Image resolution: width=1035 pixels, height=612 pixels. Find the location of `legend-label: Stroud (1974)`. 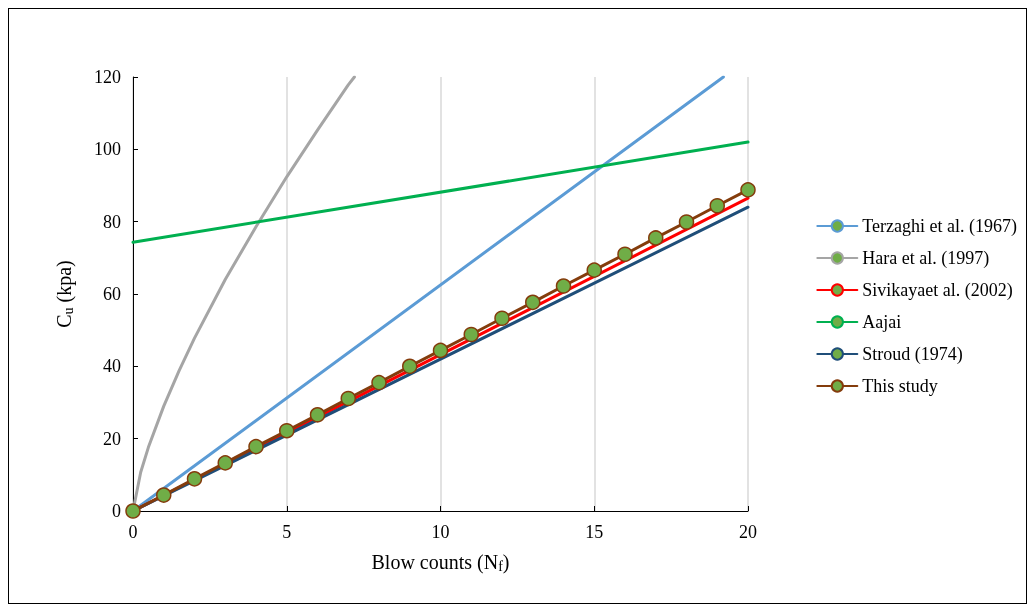

legend-label: Stroud (1974) is located at coordinates (912, 354).